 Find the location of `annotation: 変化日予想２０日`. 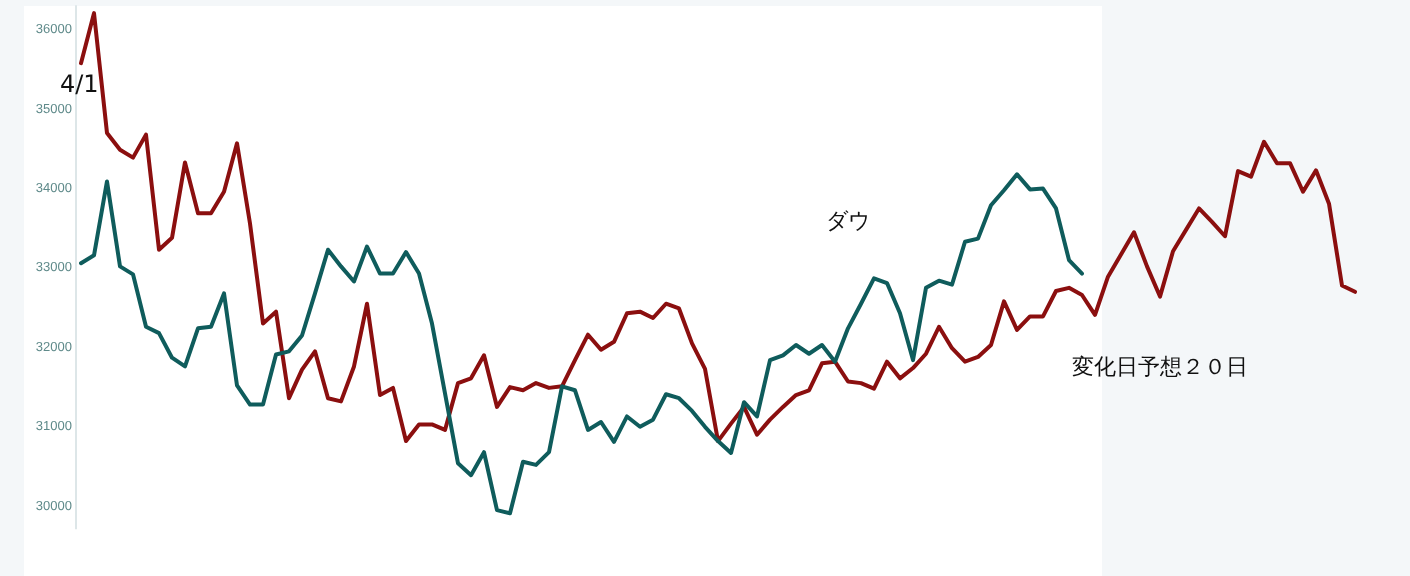

annotation: 変化日予想２０日 is located at coordinates (1160, 367).